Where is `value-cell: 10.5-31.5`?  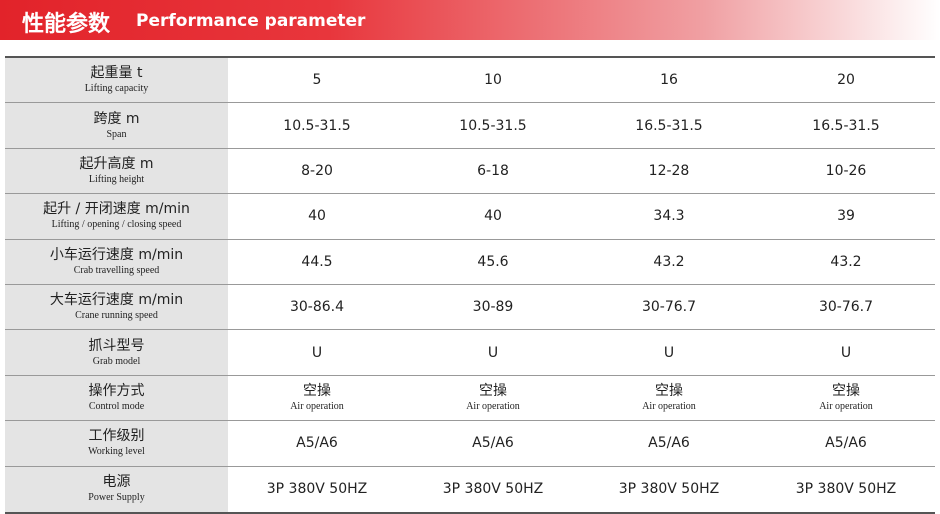 value-cell: 10.5-31.5 is located at coordinates (318, 125).